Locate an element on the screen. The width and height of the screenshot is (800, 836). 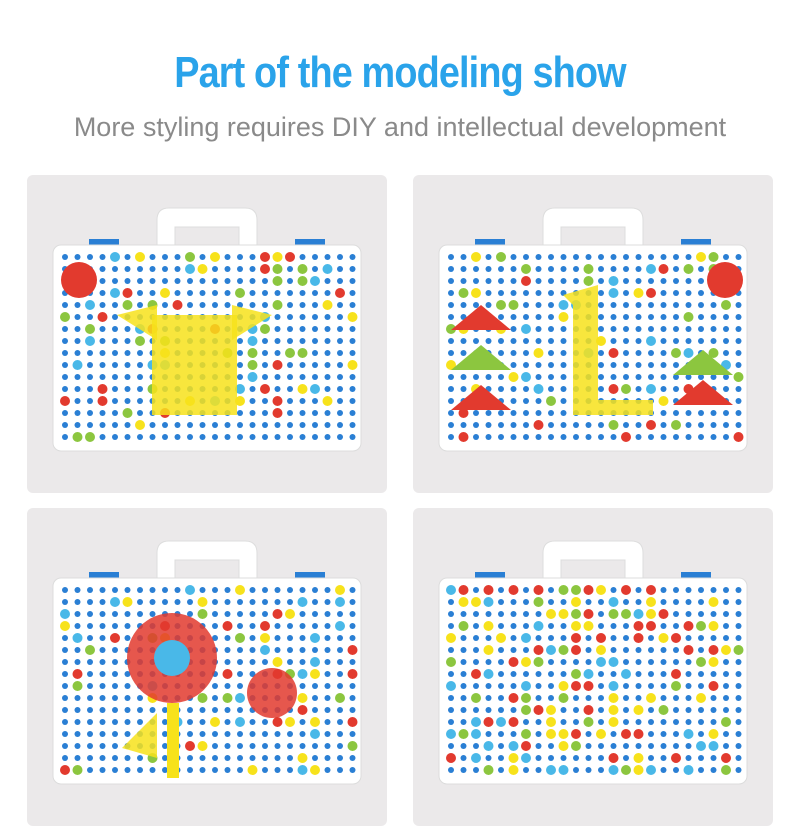
toy-case-illustration is located at coordinates (593, 662).